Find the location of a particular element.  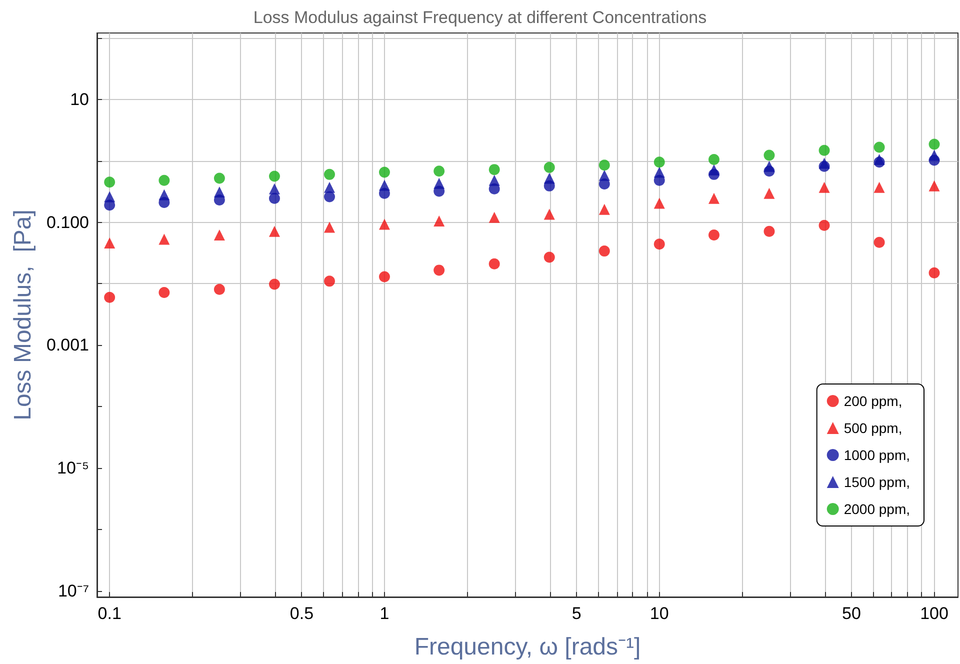

y-tick-label: 0.100 is located at coordinates (67, 222).